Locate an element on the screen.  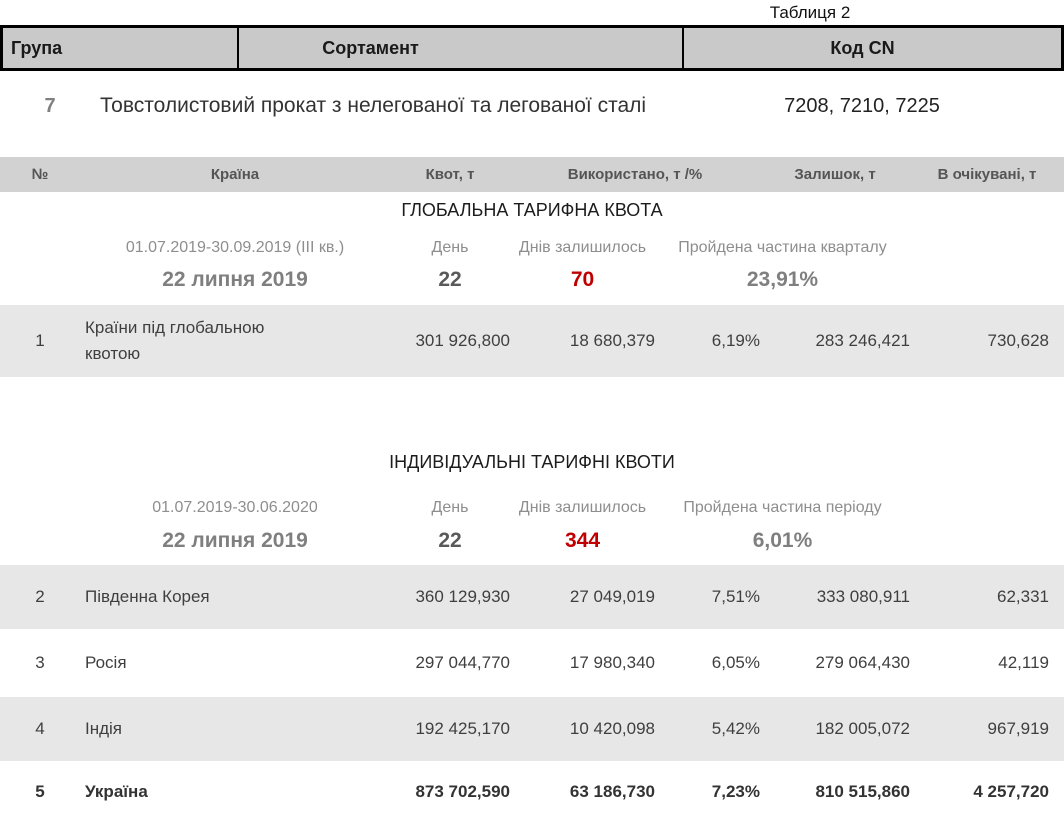
quota-value: 360 129,930 is located at coordinates (462, 596).